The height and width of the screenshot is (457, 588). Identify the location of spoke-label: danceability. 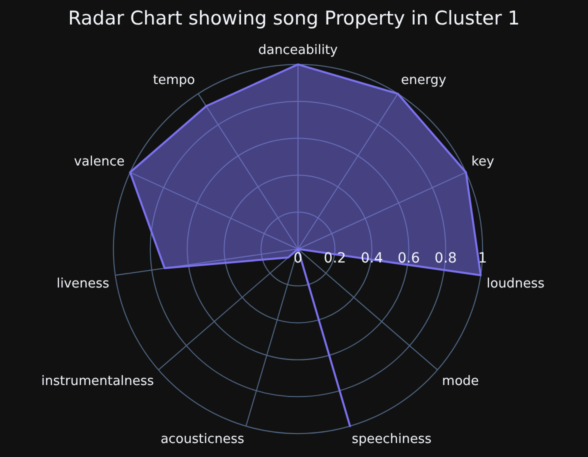
(298, 50).